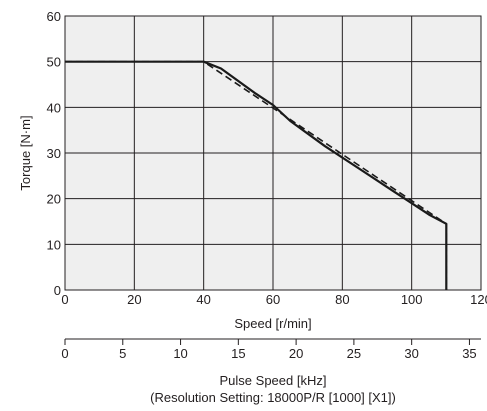 Image resolution: width=487 pixels, height=411 pixels. What do you see at coordinates (342, 299) in the screenshot?
I see `x-tick-label-4: 80` at bounding box center [342, 299].